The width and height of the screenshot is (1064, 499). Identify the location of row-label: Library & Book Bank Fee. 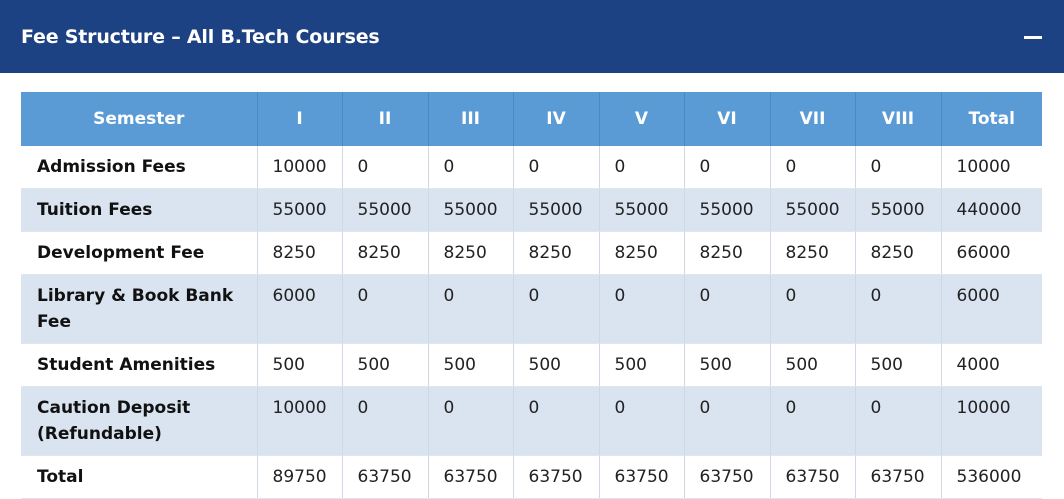
(139, 309).